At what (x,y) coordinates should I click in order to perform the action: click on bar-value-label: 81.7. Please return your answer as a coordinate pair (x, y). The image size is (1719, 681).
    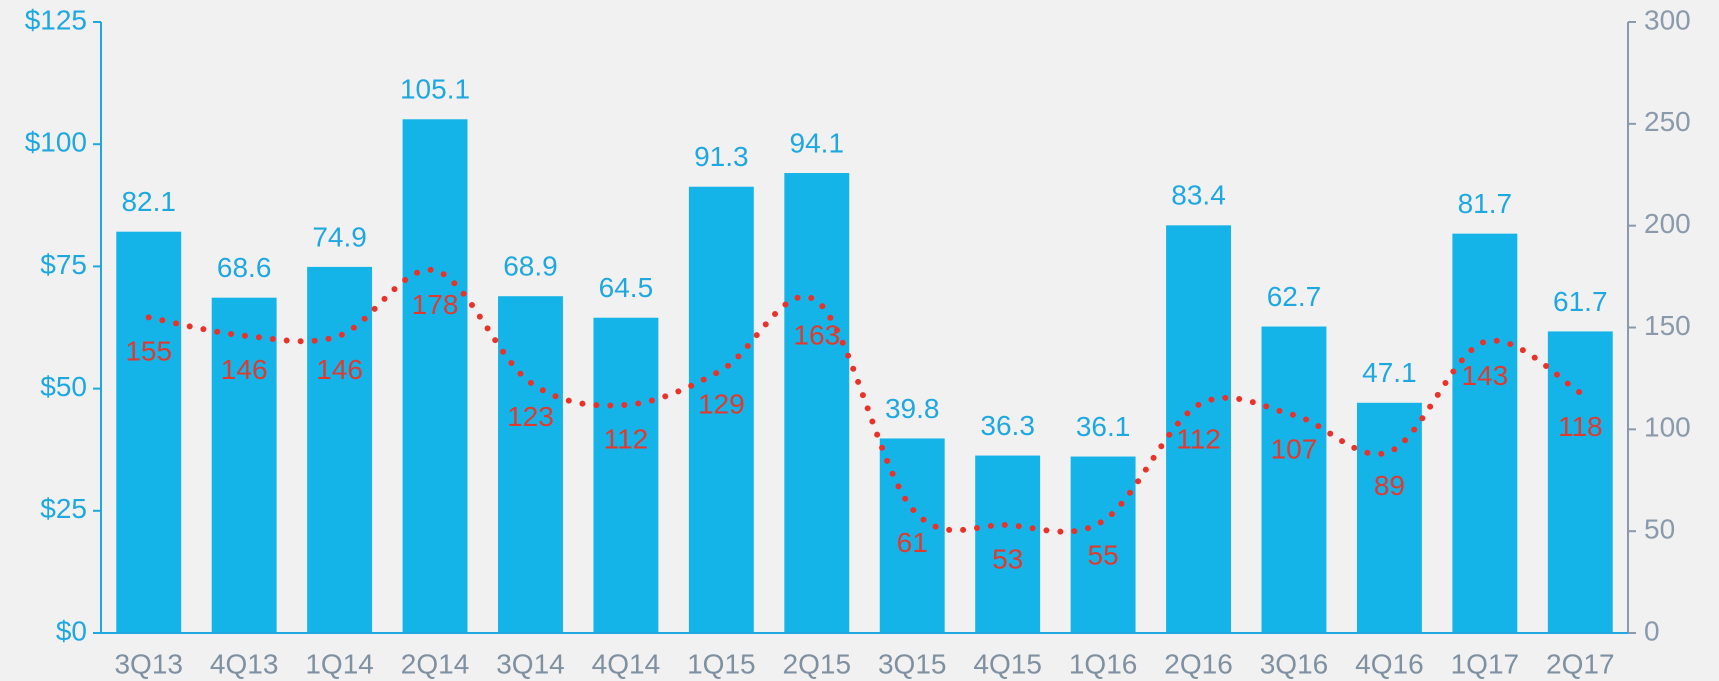
    Looking at the image, I should click on (1485, 203).